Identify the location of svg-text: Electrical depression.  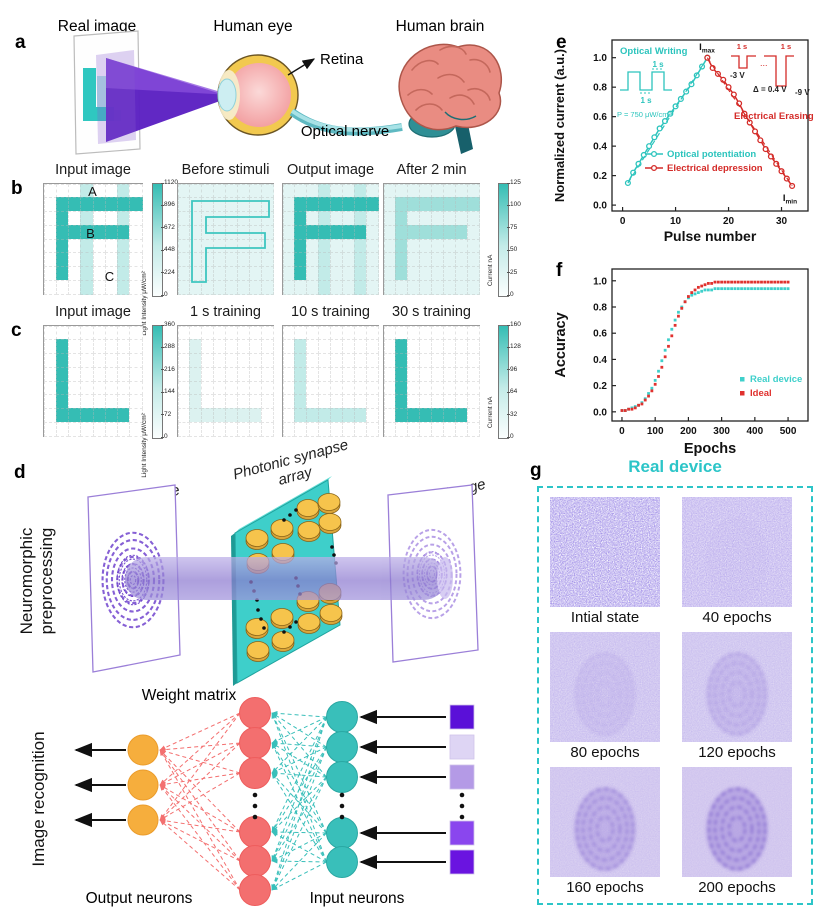
(715, 168).